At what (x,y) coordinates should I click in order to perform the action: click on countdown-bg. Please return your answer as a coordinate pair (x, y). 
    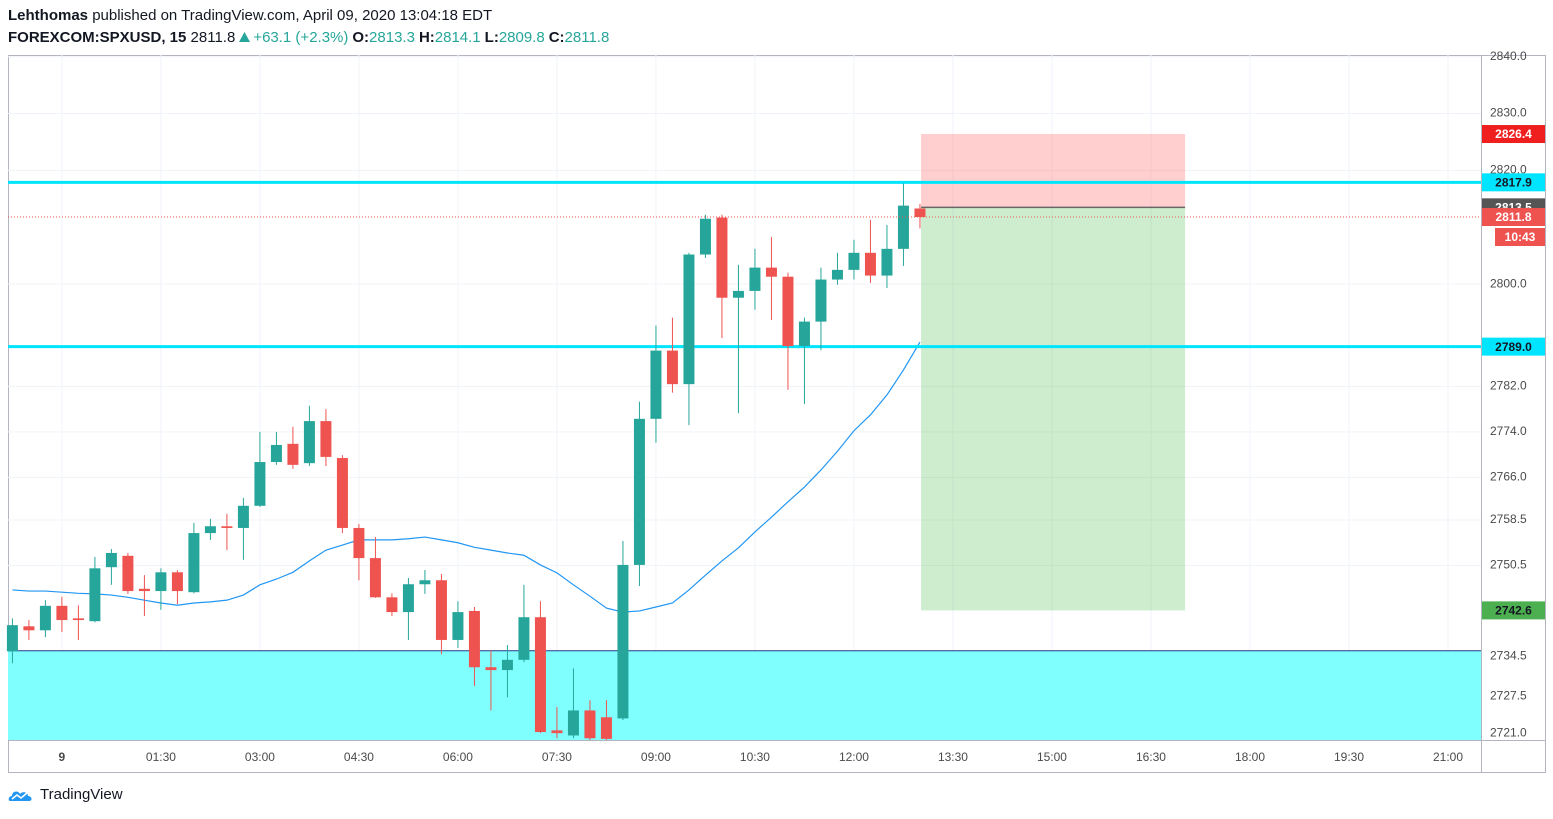
    Looking at the image, I should click on (1520, 237).